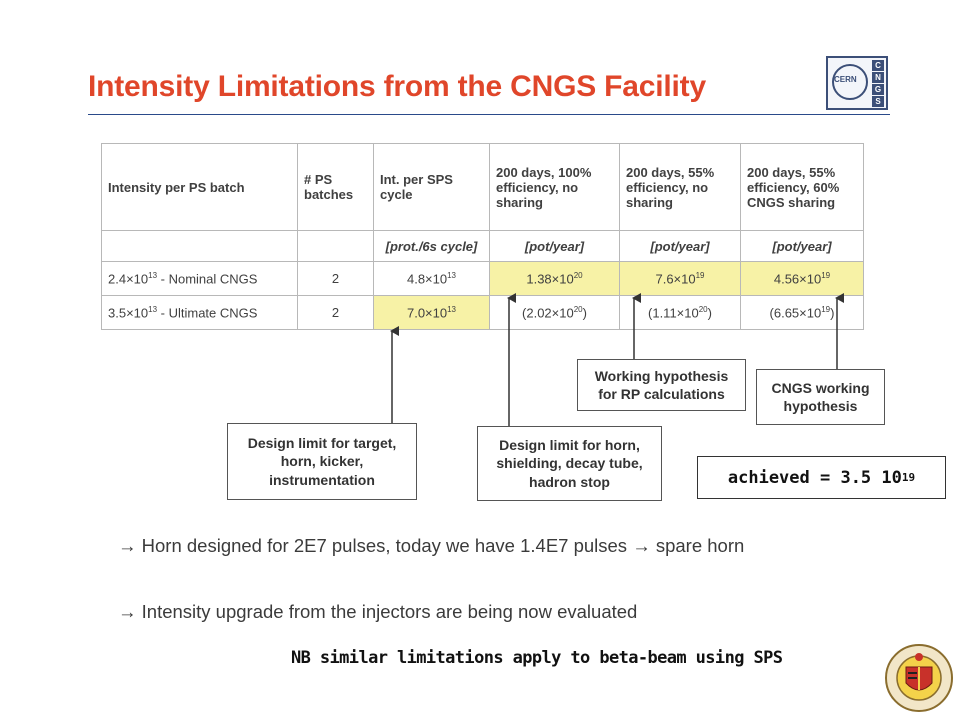 Image resolution: width=960 pixels, height=720 pixels. I want to click on callout-line: hadron stop, so click(569, 481).